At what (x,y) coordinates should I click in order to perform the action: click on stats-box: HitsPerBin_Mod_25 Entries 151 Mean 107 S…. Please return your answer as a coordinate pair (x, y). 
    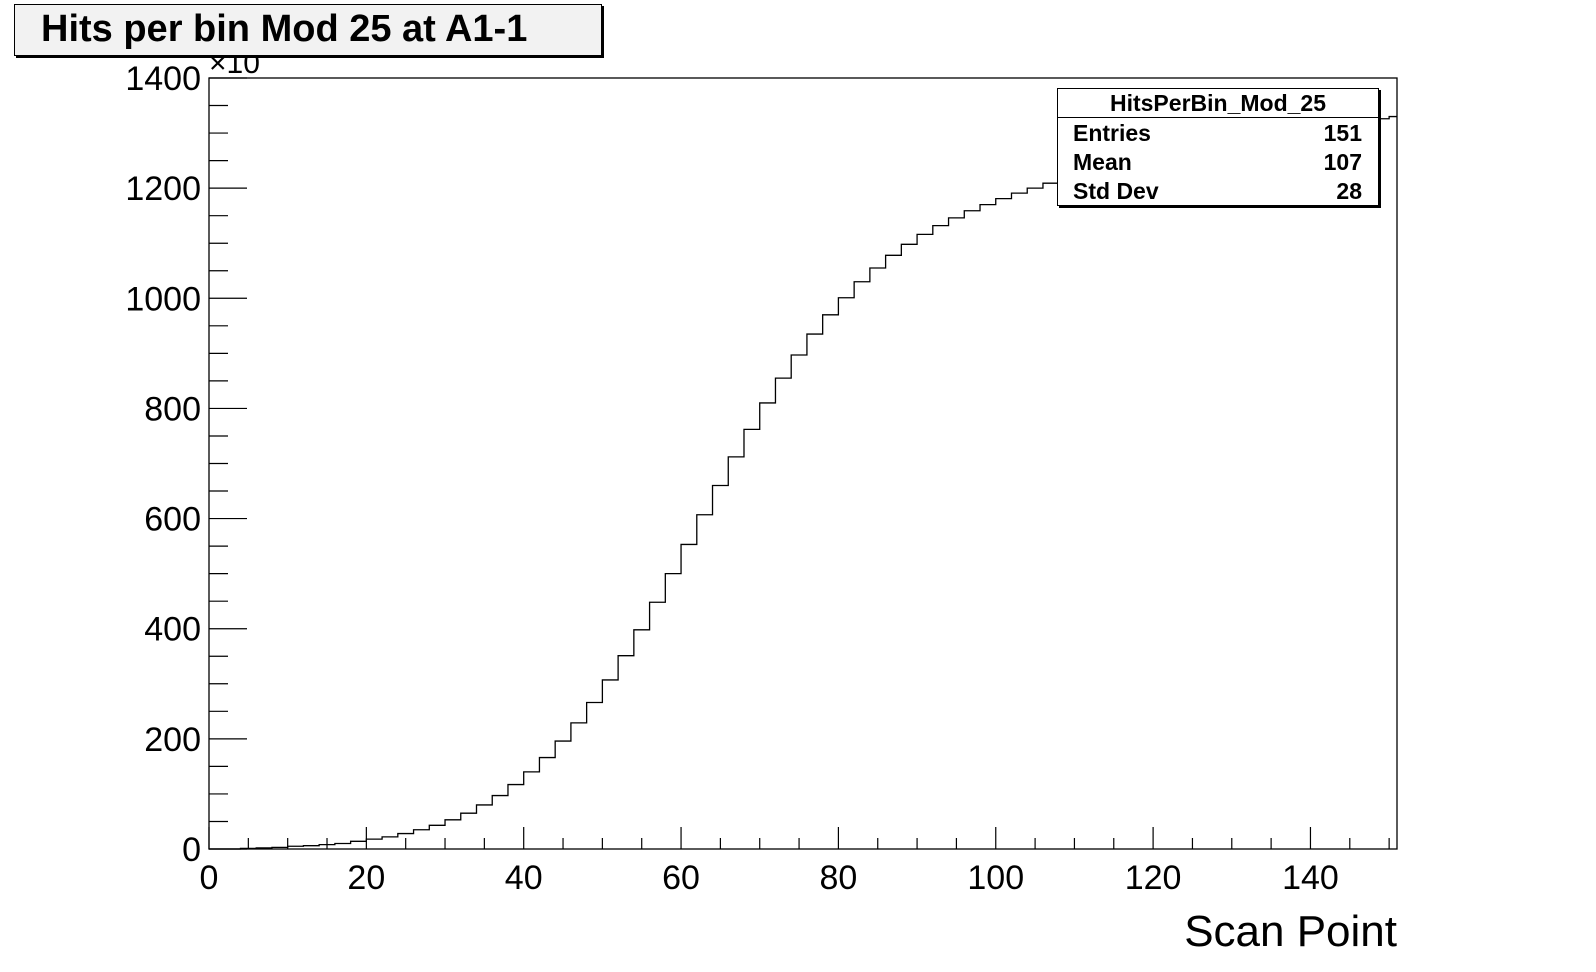
    Looking at the image, I should click on (1218, 147).